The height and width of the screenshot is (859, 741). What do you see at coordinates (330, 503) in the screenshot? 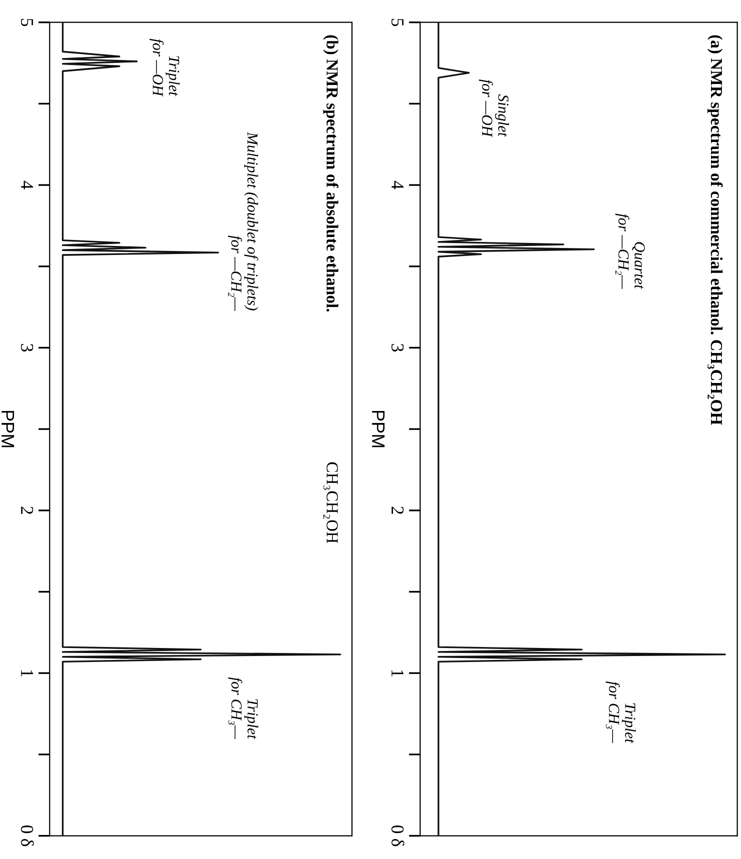
I see `text: CH₃CH₂OH` at bounding box center [330, 503].